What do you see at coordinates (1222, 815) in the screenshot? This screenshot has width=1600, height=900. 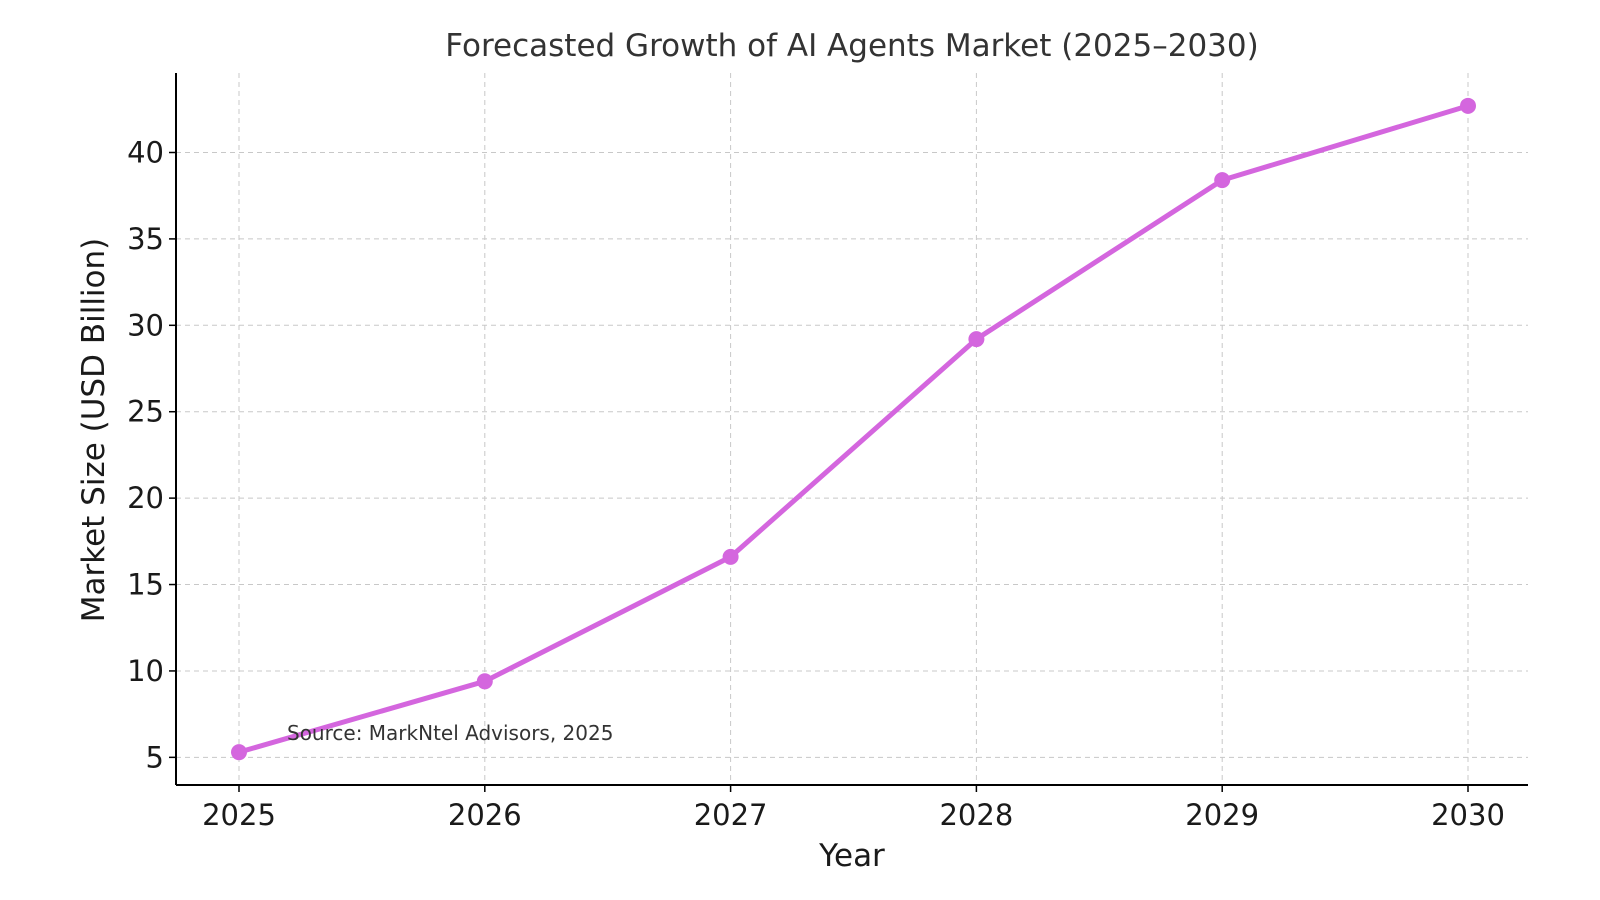 I see `x-tick-label: 2029` at bounding box center [1222, 815].